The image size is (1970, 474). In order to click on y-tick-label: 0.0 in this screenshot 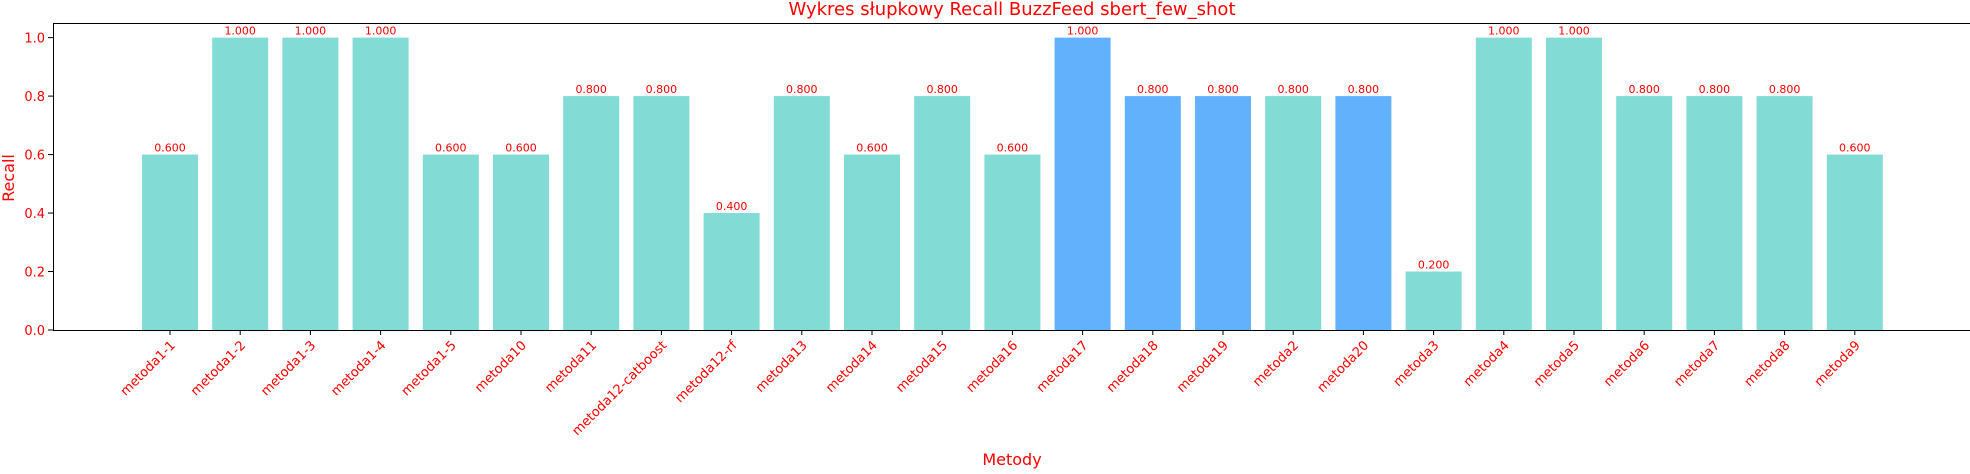, I will do `click(34, 331)`.